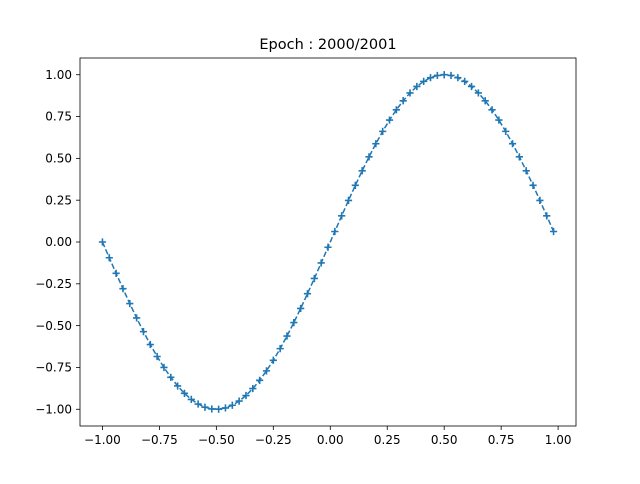 The image size is (640, 484). I want to click on x-tick-label: 1.00, so click(558, 440).